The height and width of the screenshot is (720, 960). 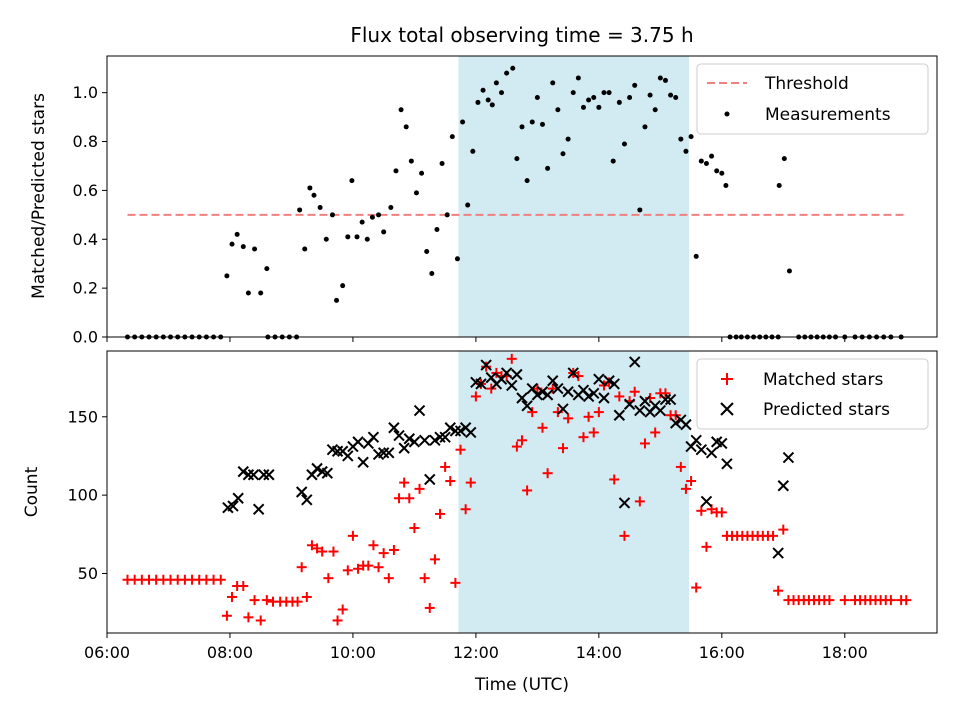 What do you see at coordinates (32, 491) in the screenshot?
I see `bottom-y-axis-label: Count` at bounding box center [32, 491].